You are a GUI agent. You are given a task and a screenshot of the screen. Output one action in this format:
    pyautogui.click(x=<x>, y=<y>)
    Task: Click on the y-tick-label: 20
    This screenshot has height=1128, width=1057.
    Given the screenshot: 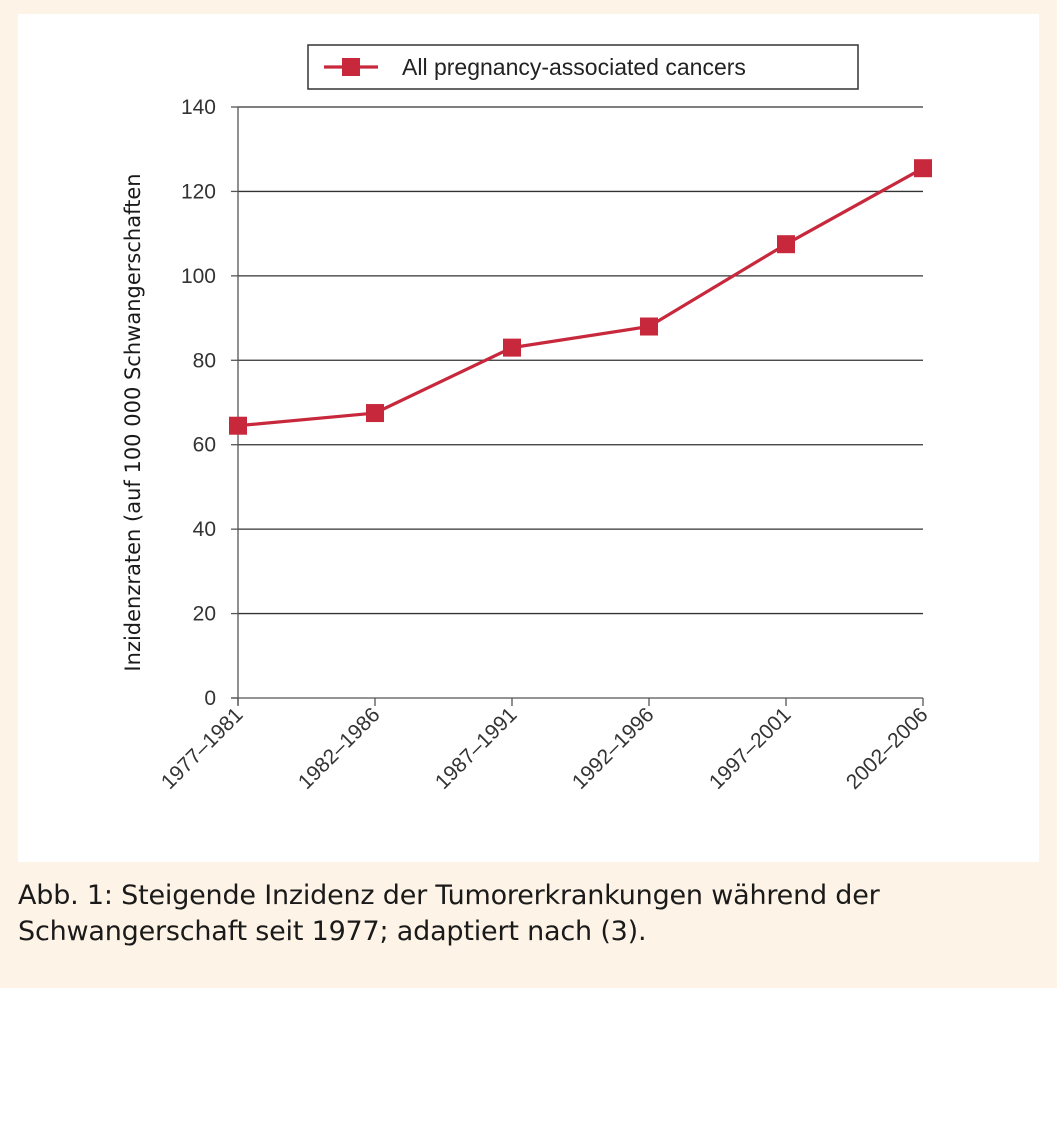 What is the action you would take?
    pyautogui.click(x=204, y=614)
    